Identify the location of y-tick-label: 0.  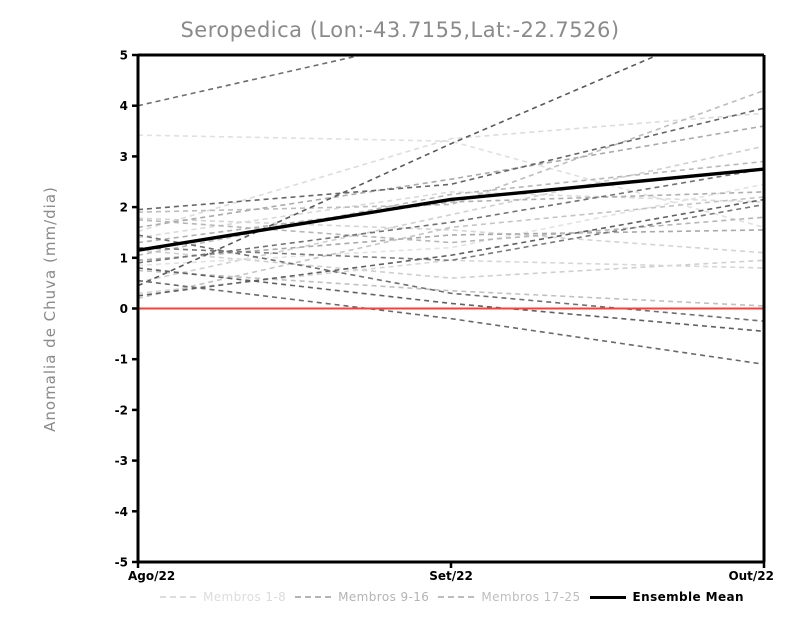
(124, 309).